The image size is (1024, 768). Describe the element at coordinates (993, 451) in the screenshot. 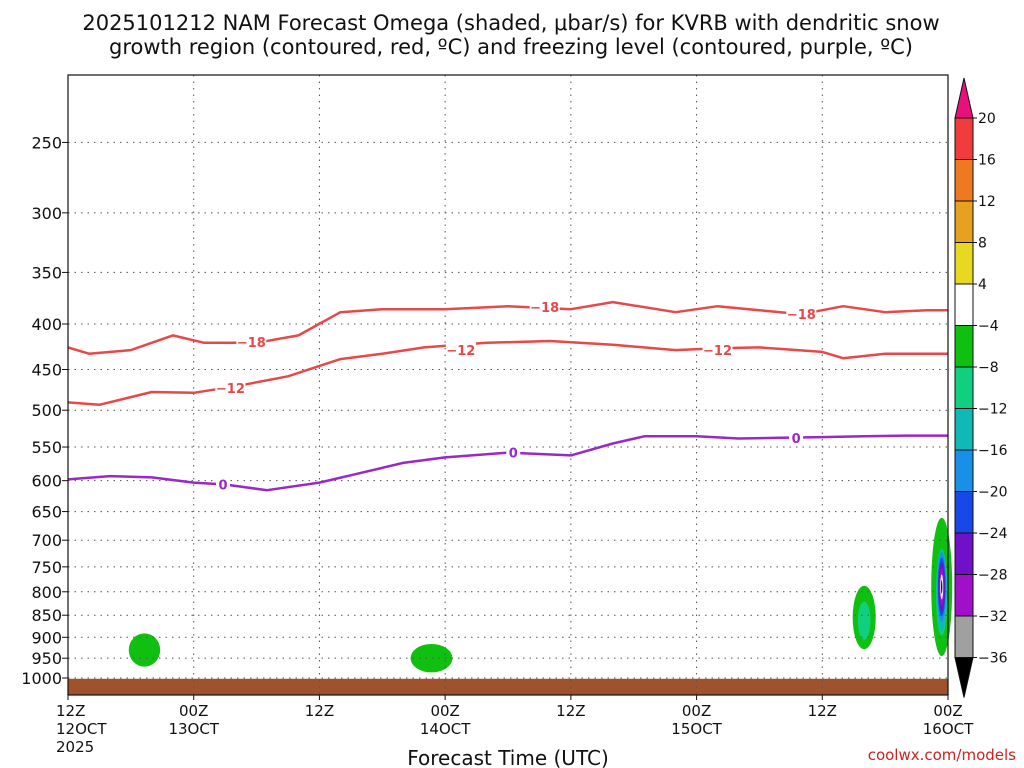

I see `colorbar-label: −16` at that location.